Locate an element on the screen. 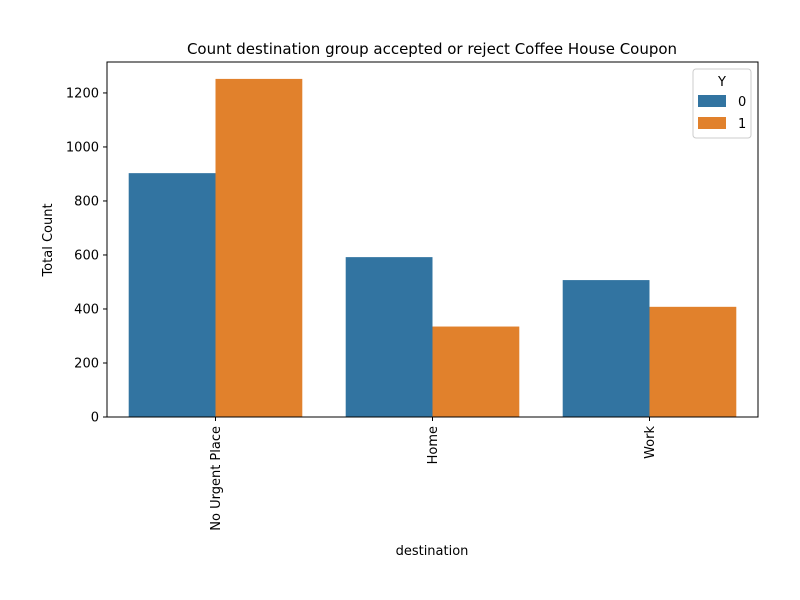 Image resolution: width=800 pixels, height=600 pixels. y-tick-label: 200 is located at coordinates (86, 363).